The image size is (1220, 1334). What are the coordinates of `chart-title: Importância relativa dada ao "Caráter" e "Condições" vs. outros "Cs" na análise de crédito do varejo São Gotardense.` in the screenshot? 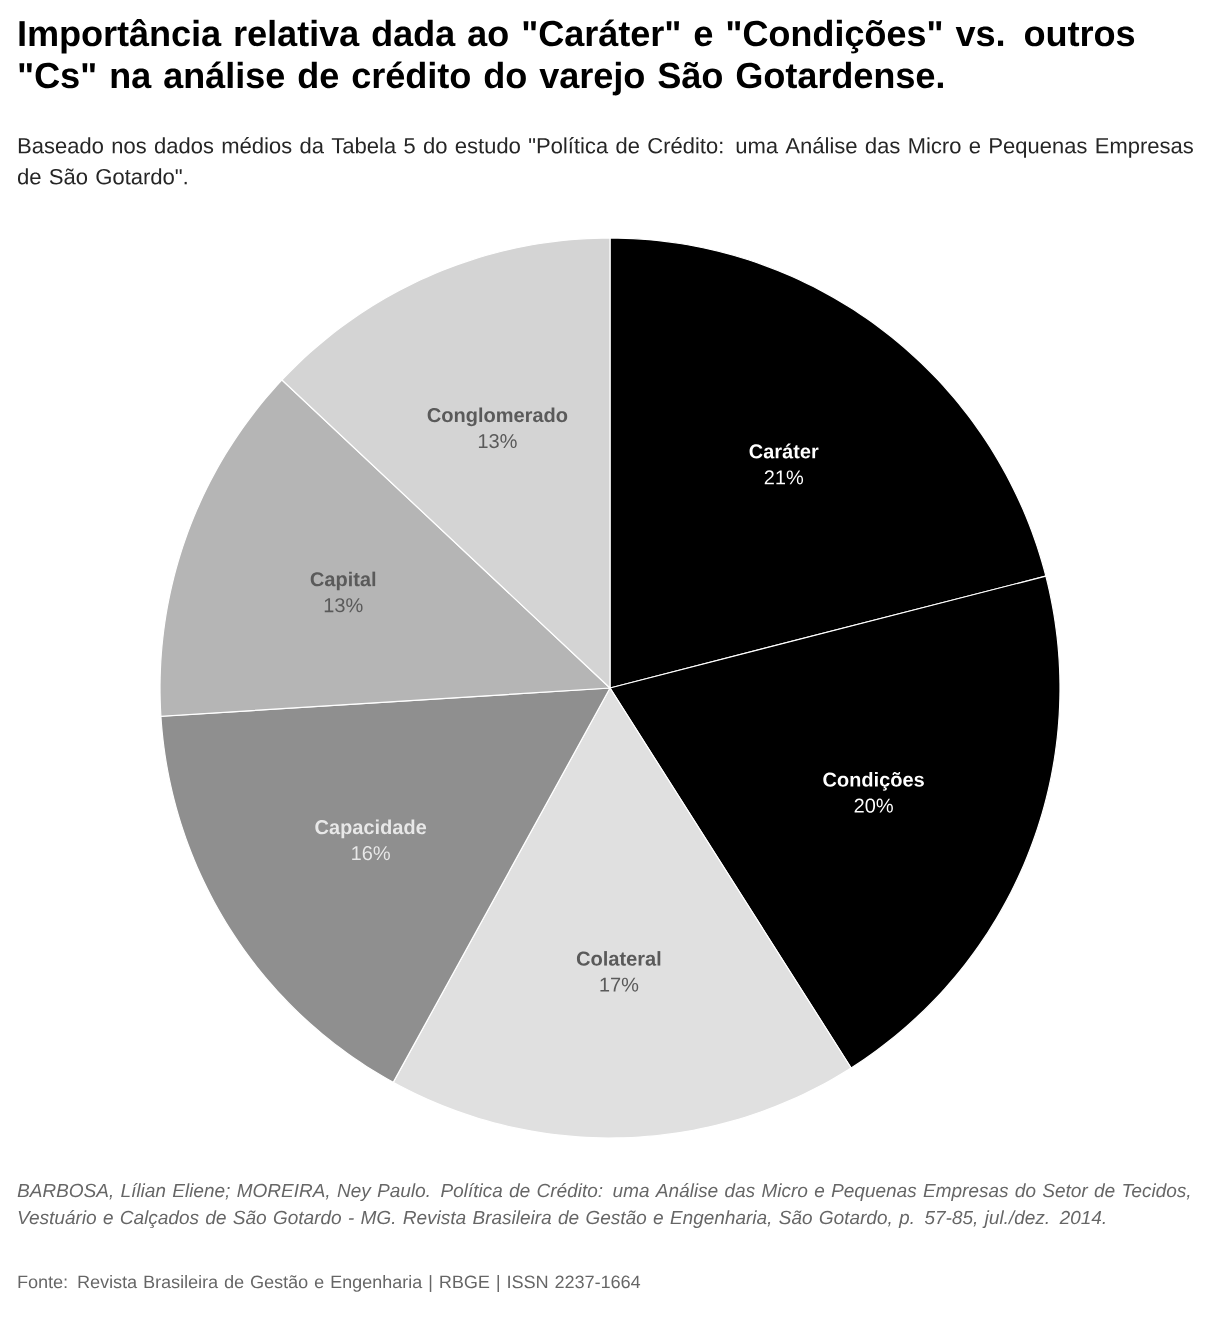 It's located at (577, 57).